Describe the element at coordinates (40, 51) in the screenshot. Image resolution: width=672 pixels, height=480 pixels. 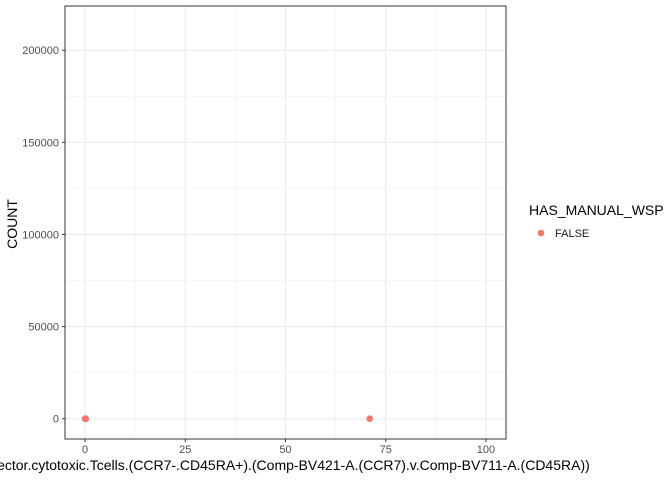
I see `y-tick-label: 200000` at that location.